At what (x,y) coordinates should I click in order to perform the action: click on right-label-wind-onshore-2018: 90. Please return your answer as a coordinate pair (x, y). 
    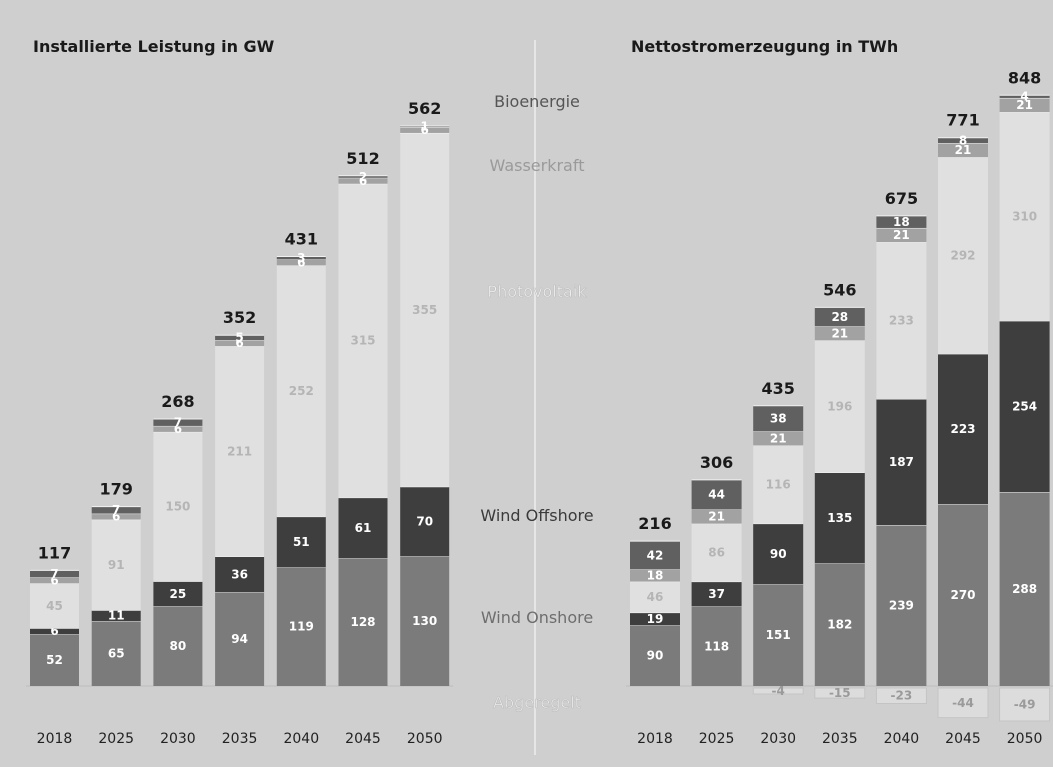
    Looking at the image, I should click on (655, 656).